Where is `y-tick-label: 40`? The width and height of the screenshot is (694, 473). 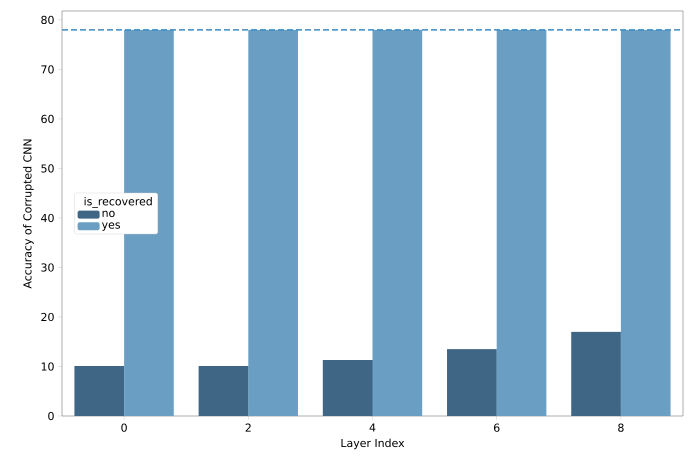
y-tick-label: 40 is located at coordinates (47, 218).